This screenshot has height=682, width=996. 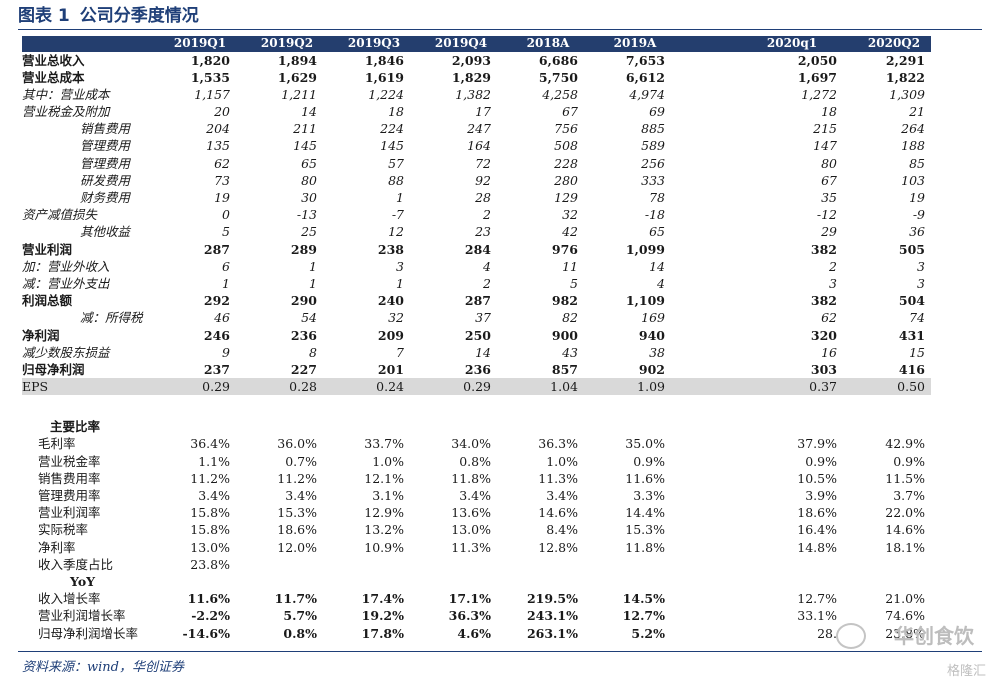 What do you see at coordinates (477, 369) in the screenshot?
I see `cell-value: 236` at bounding box center [477, 369].